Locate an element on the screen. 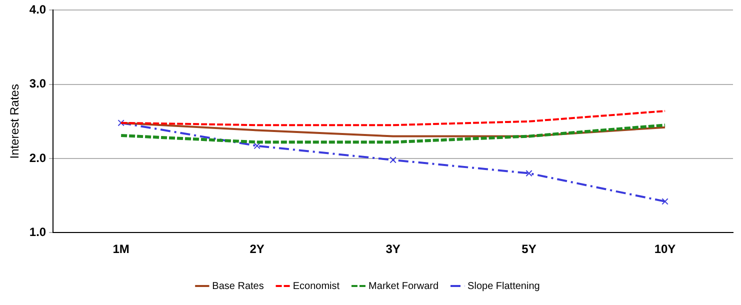  x-tick-label: 10Y is located at coordinates (665, 249).